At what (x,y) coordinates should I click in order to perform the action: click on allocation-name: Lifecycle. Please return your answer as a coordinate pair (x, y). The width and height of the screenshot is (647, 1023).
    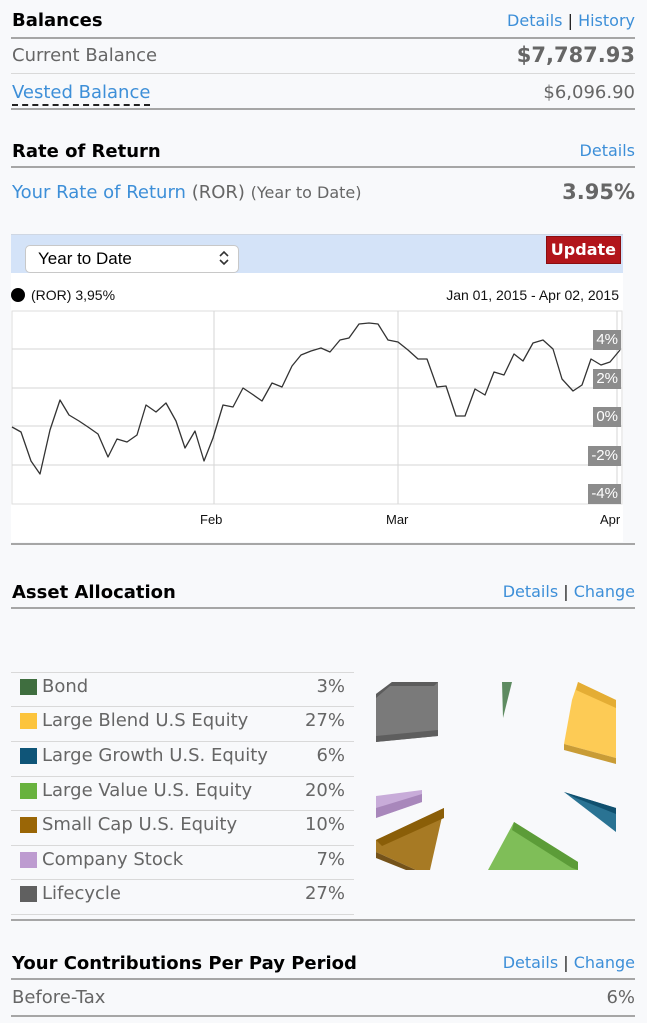
    Looking at the image, I should click on (81, 893).